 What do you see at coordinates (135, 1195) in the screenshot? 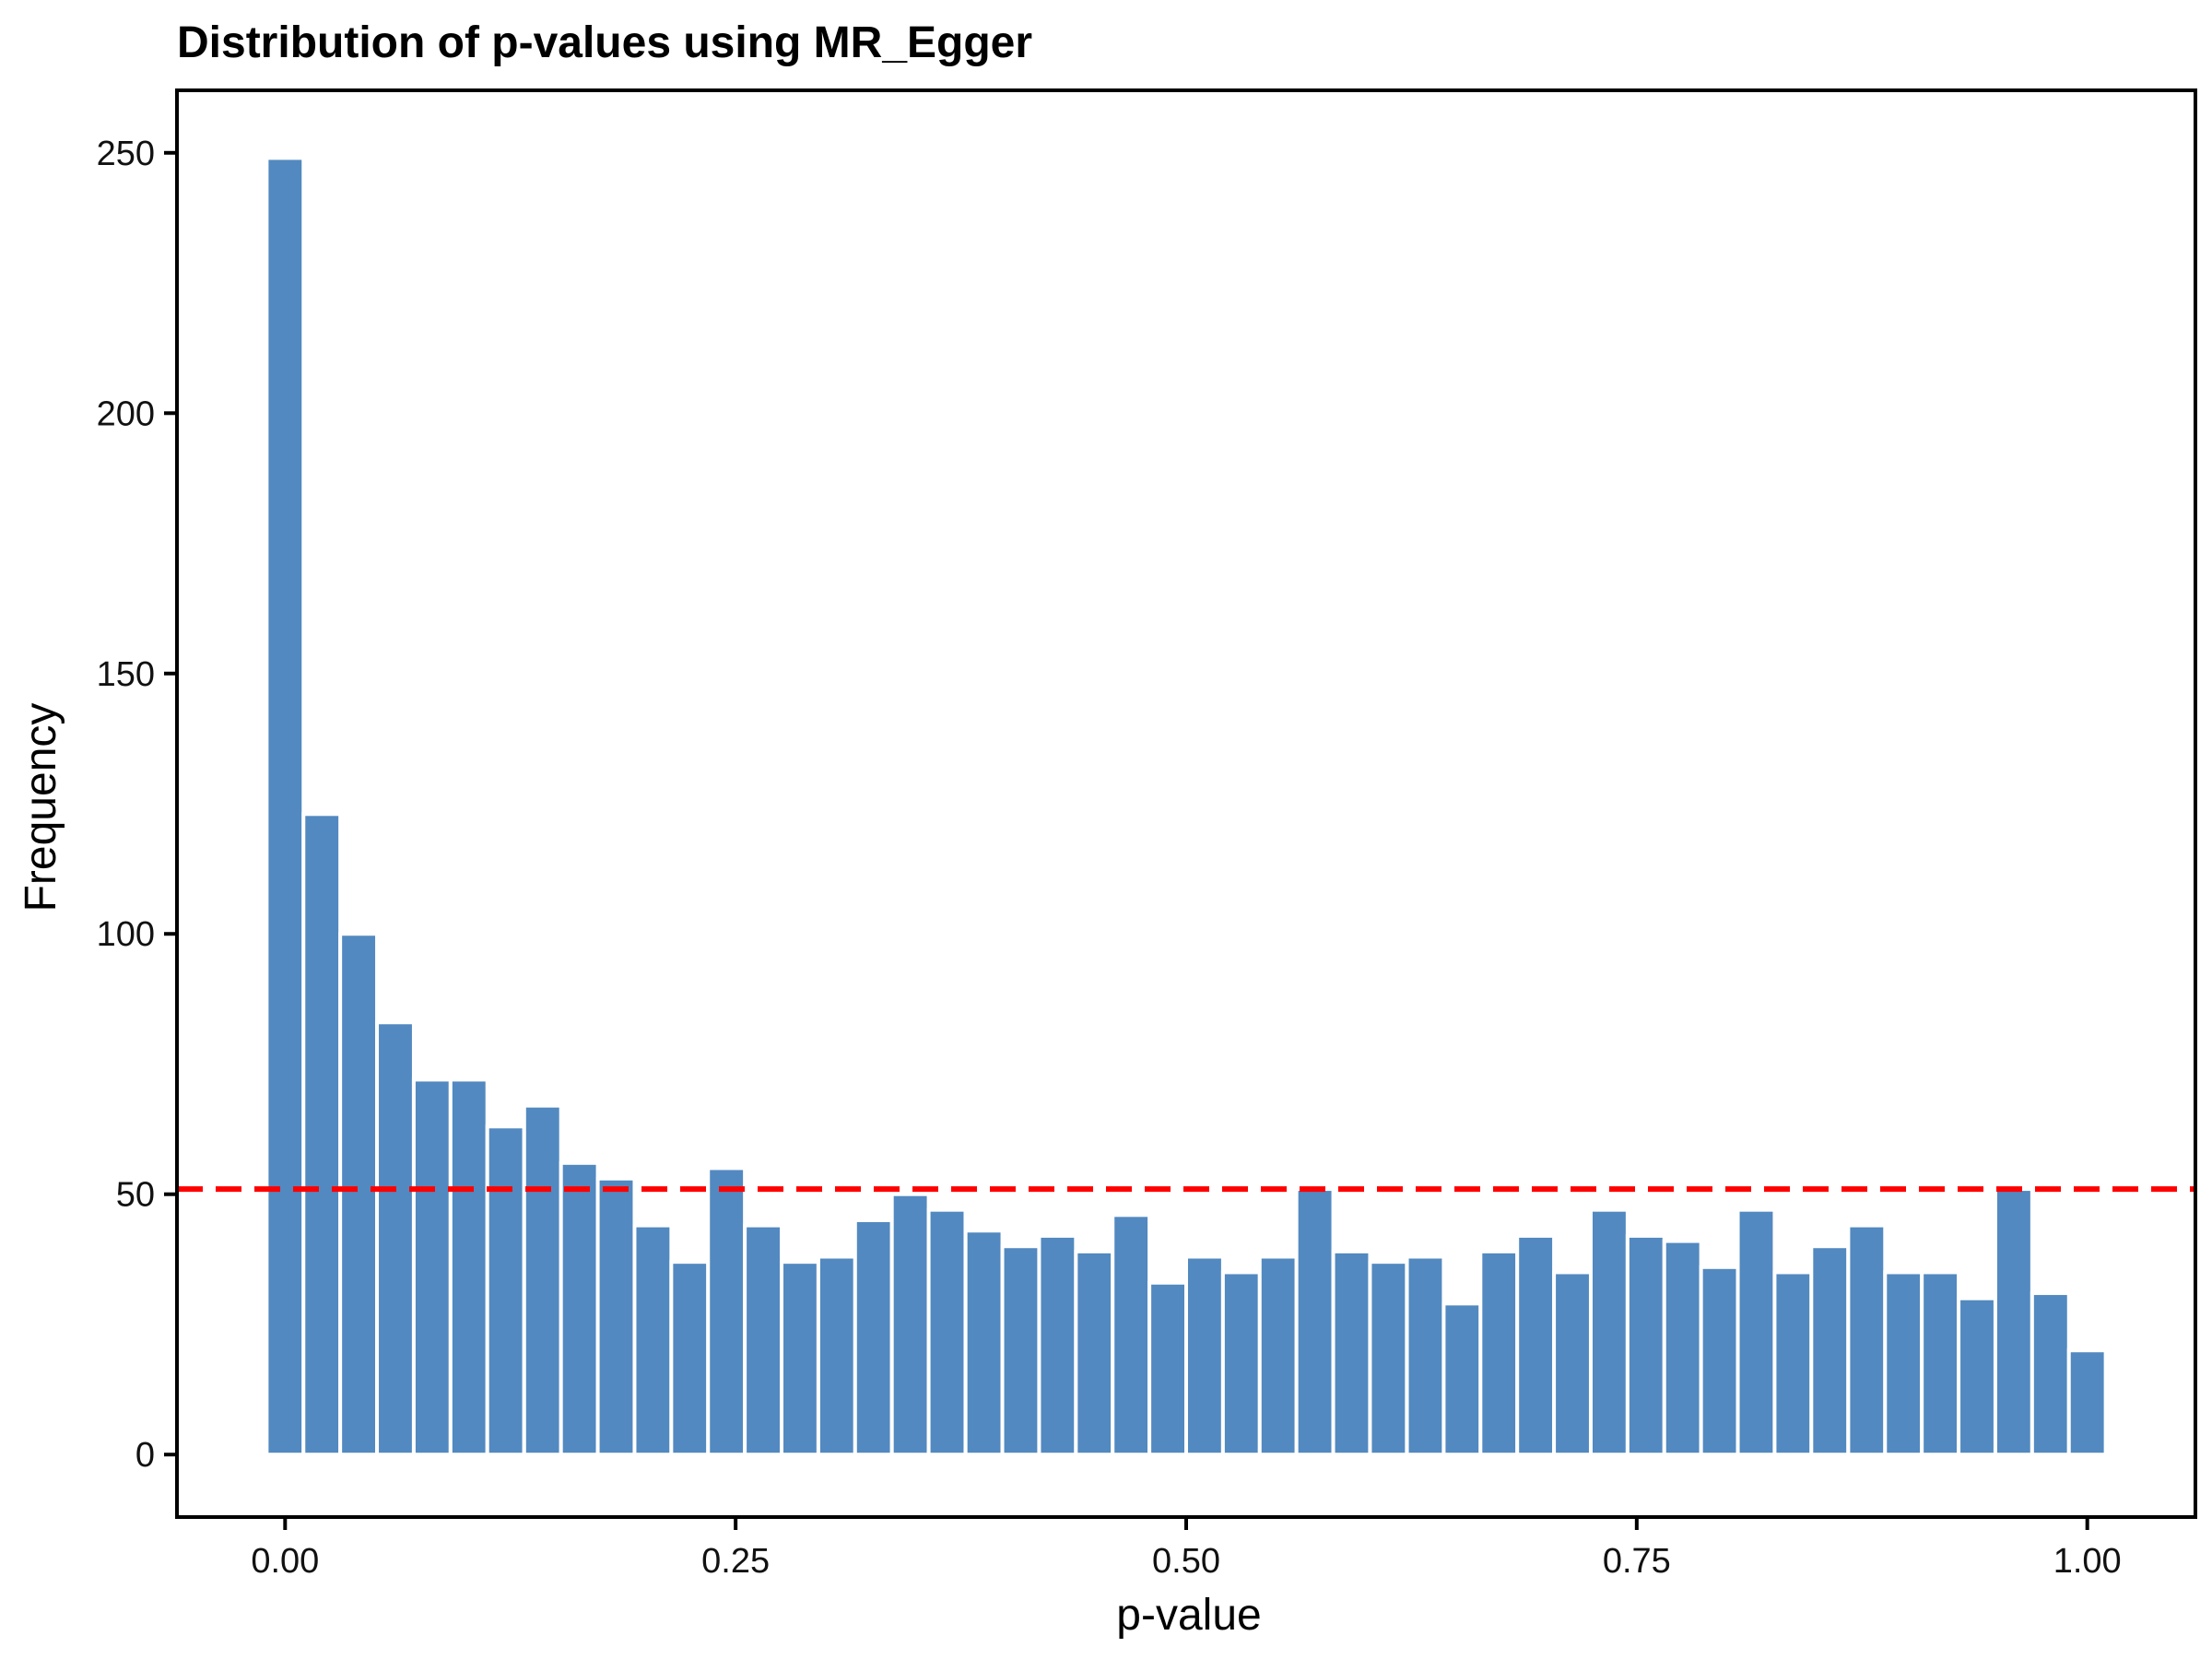
I see `y-tick-label: 50` at bounding box center [135, 1195].